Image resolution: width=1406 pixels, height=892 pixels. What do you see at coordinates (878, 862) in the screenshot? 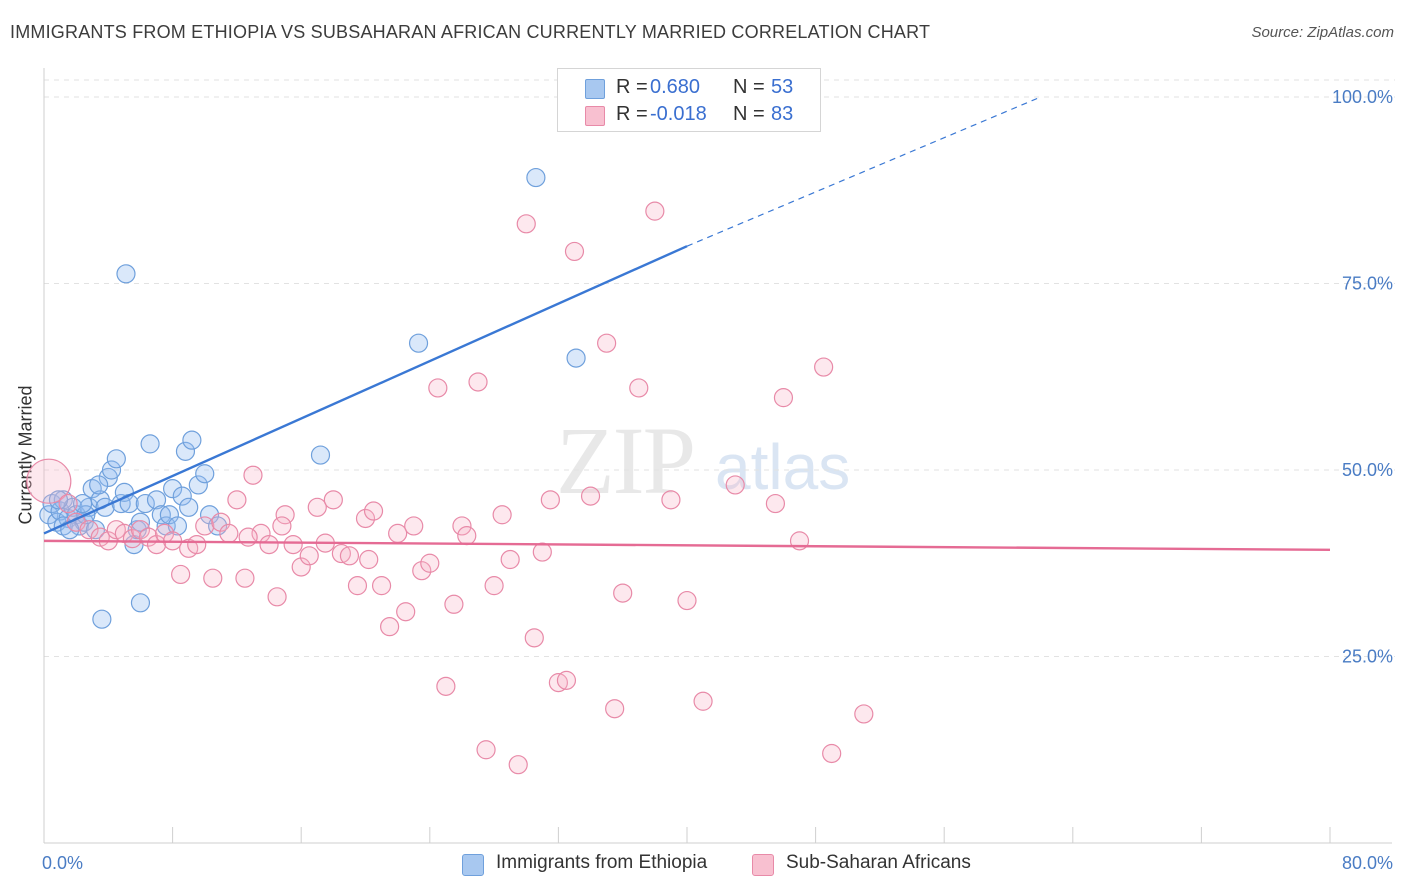
I see `bottom-legend-label: Sub-Saharan Africans` at bounding box center [878, 862].